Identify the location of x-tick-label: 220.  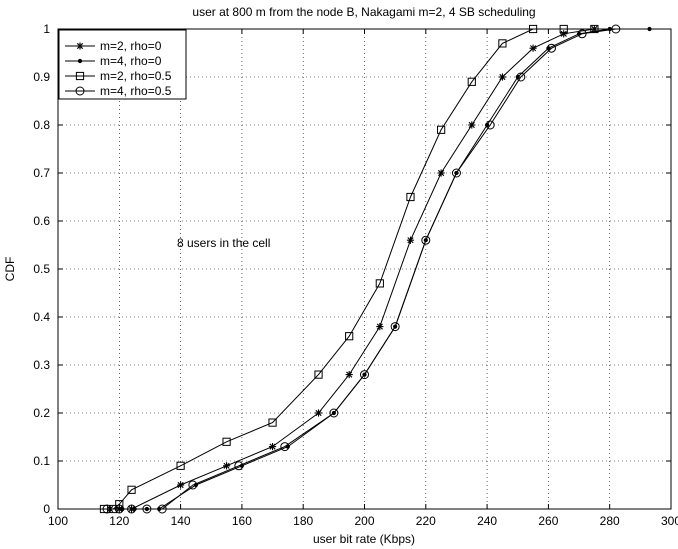
(426, 521).